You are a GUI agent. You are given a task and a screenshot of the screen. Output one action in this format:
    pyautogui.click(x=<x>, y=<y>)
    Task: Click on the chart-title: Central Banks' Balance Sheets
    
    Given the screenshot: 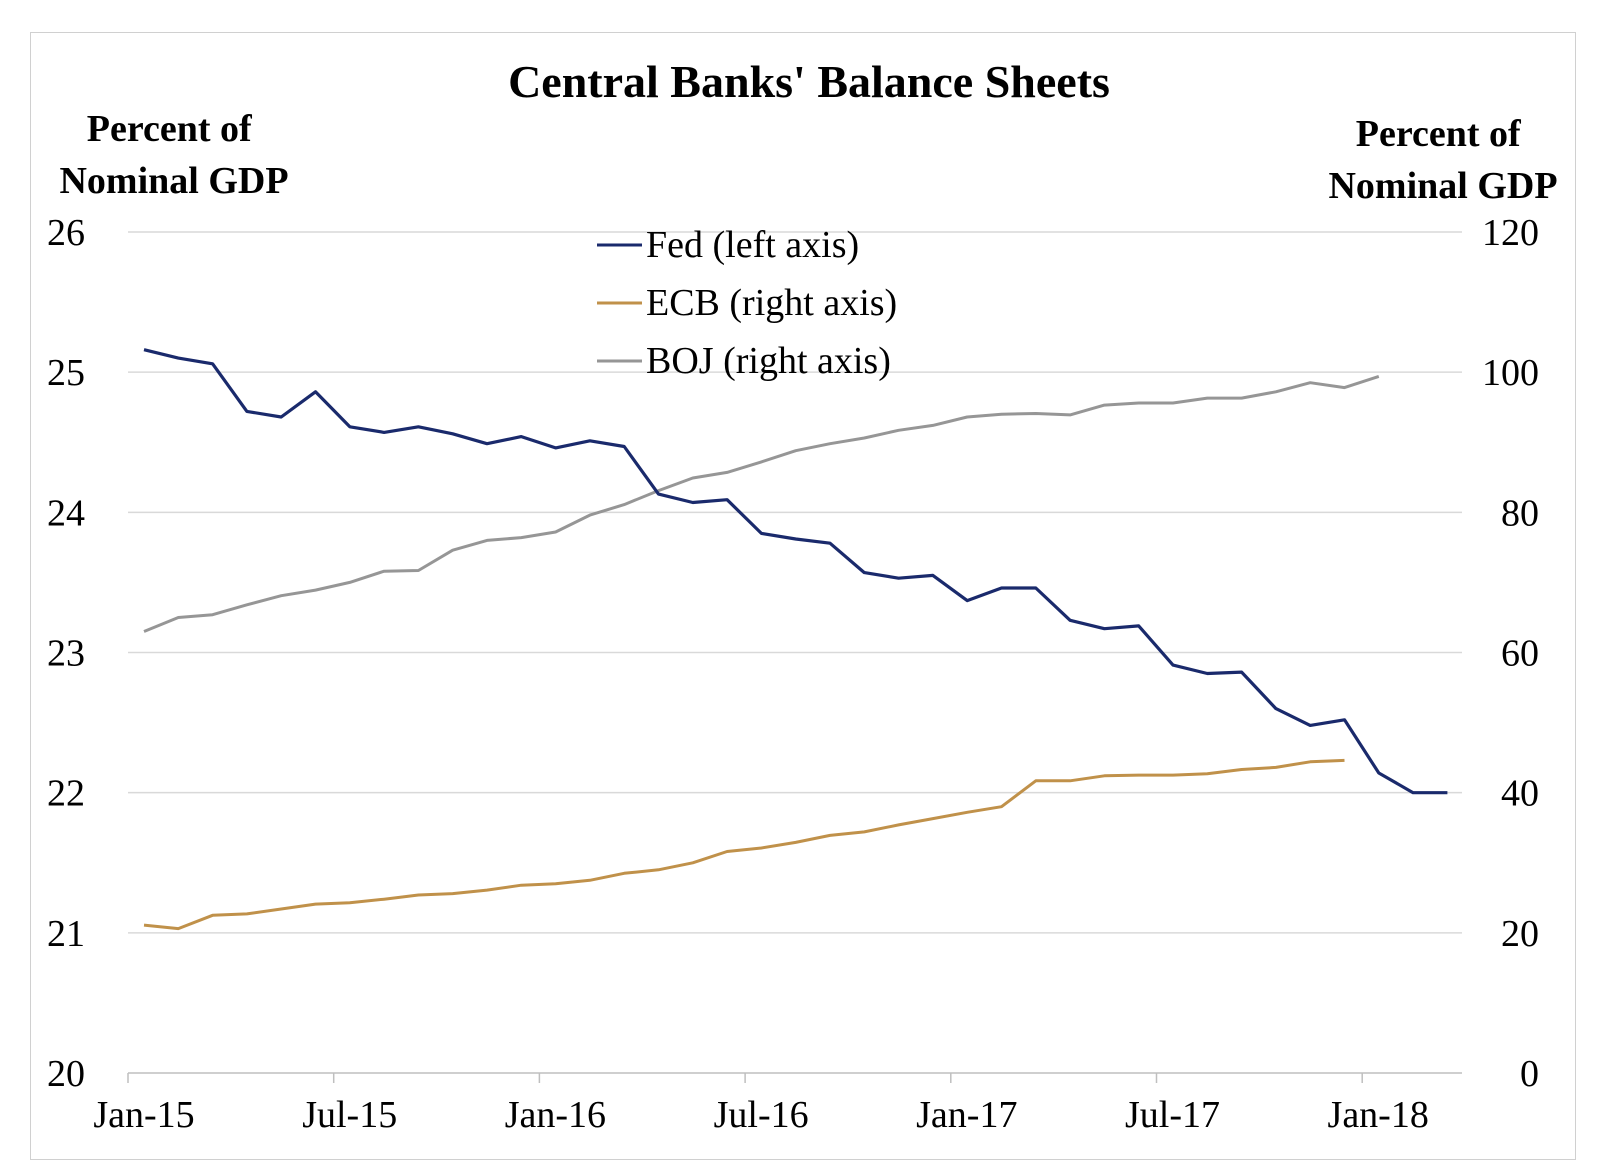 What is the action you would take?
    pyautogui.click(x=809, y=81)
    